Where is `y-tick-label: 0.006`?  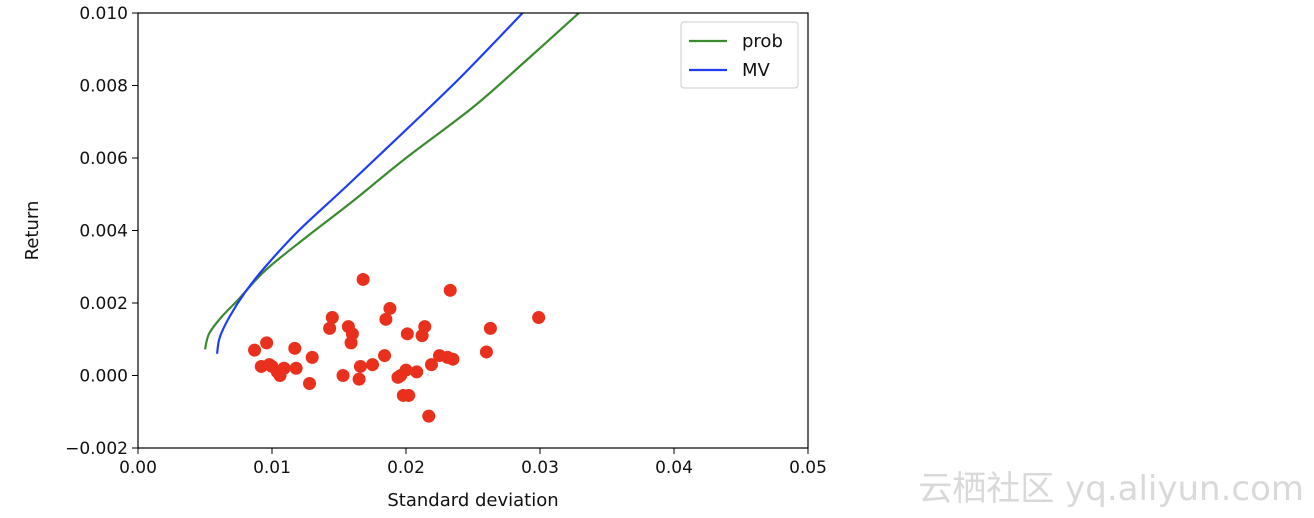
y-tick-label: 0.006 is located at coordinates (103, 159).